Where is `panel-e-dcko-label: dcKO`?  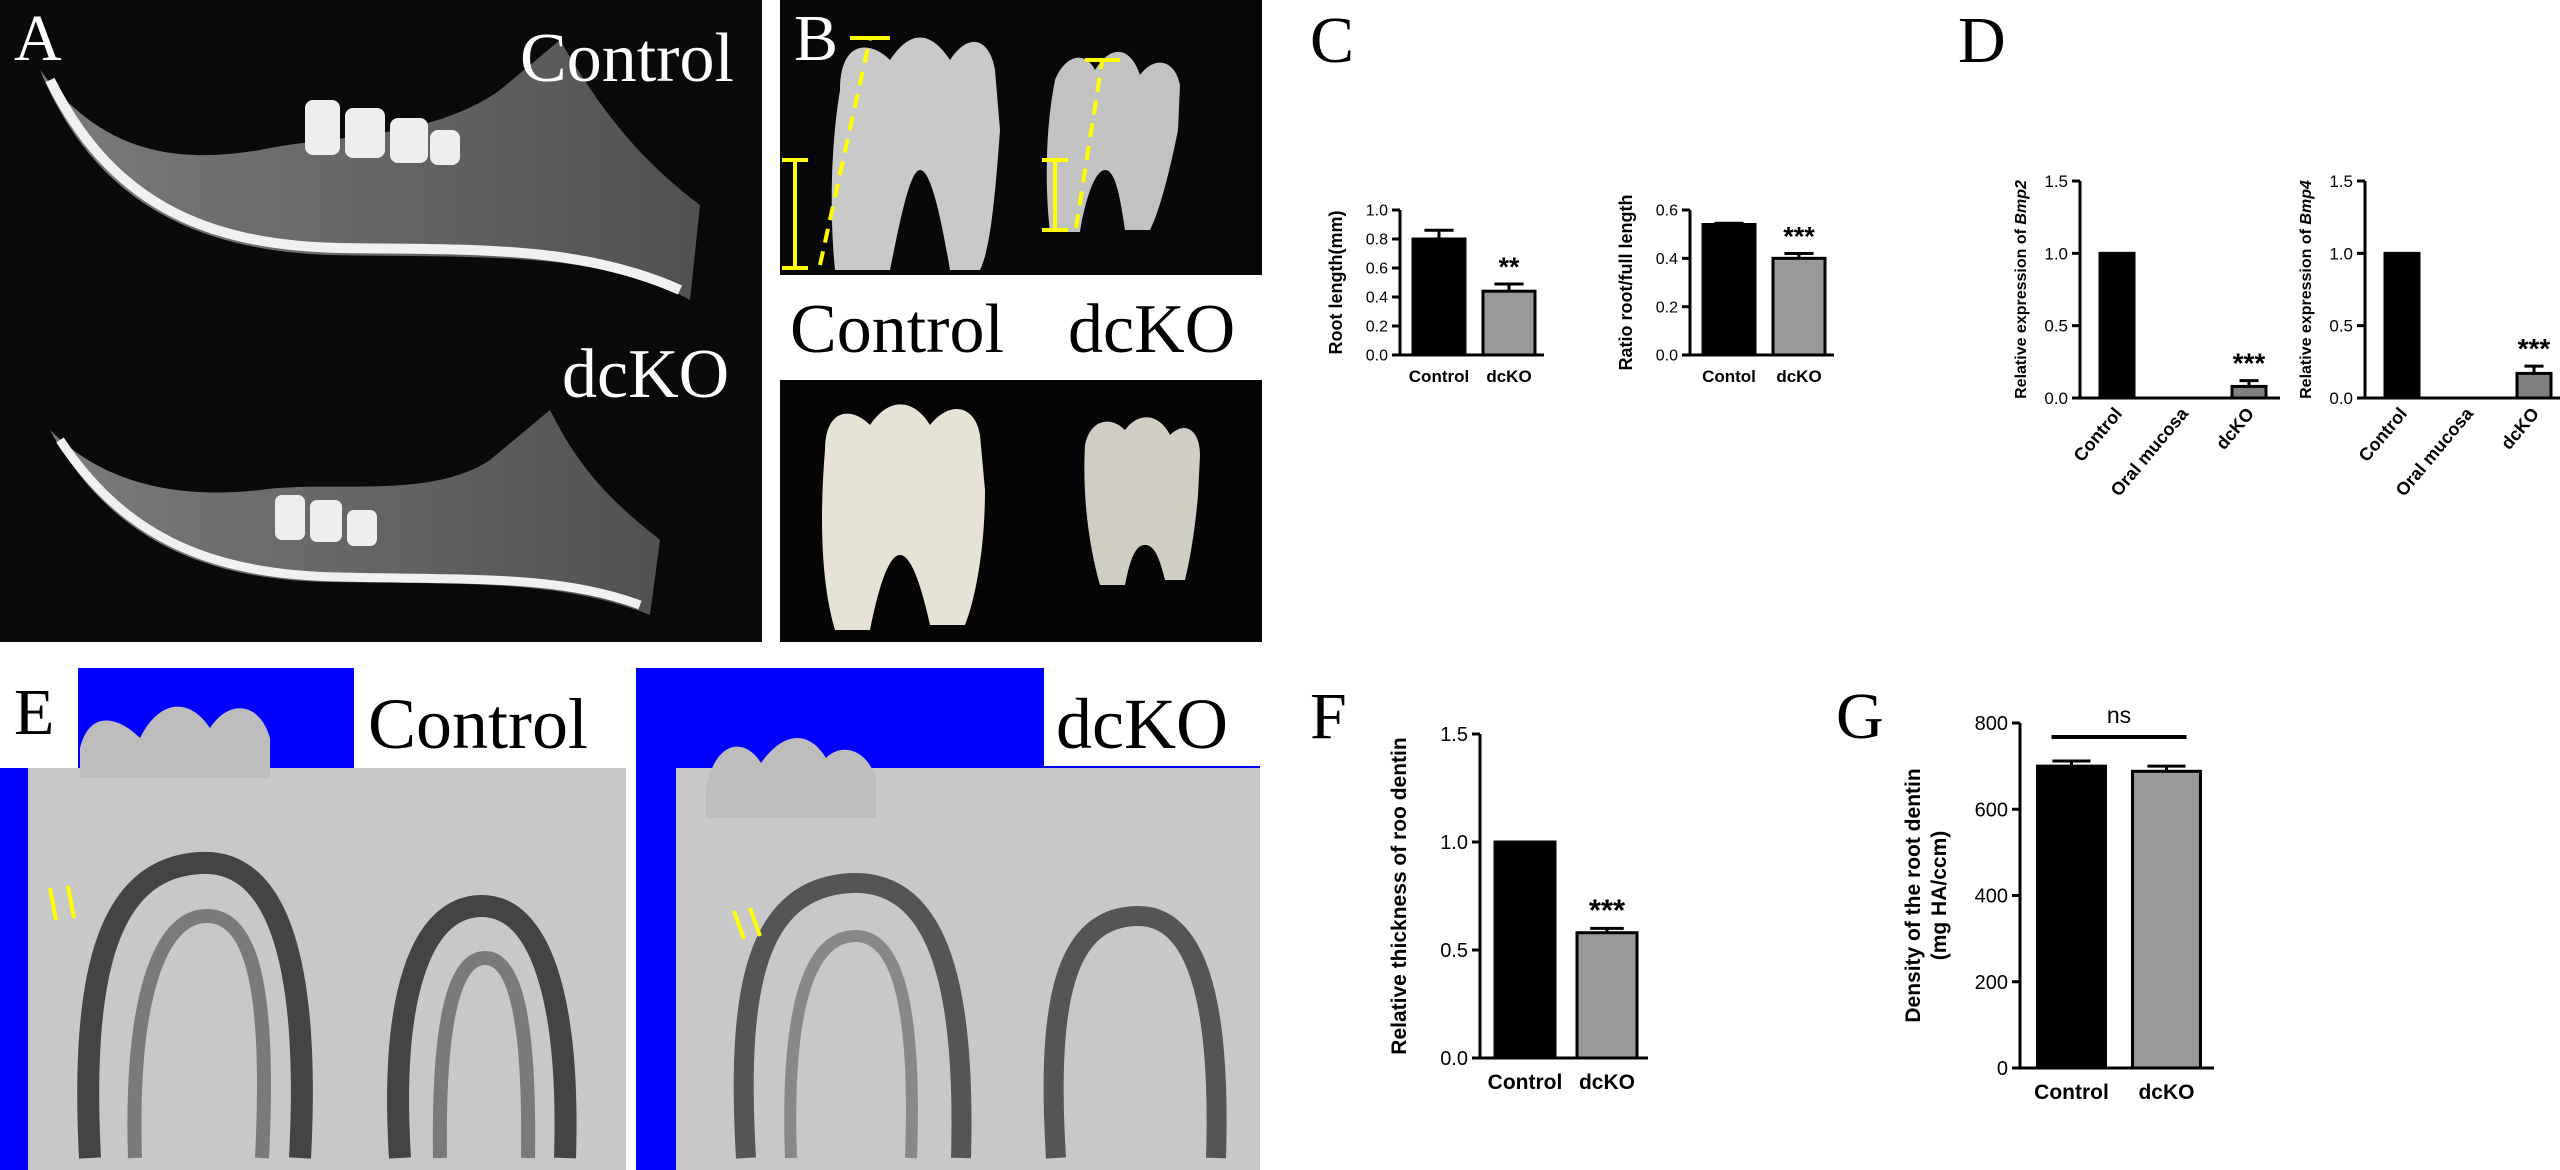 panel-e-dcko-label: dcKO is located at coordinates (1142, 724).